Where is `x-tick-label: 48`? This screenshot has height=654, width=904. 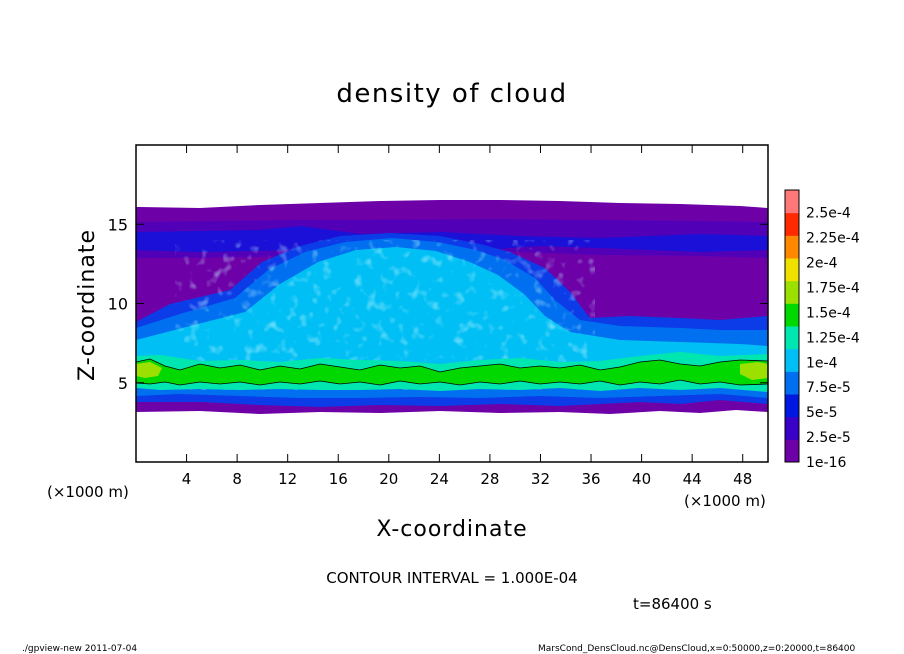
x-tick-label: 48 is located at coordinates (742, 479).